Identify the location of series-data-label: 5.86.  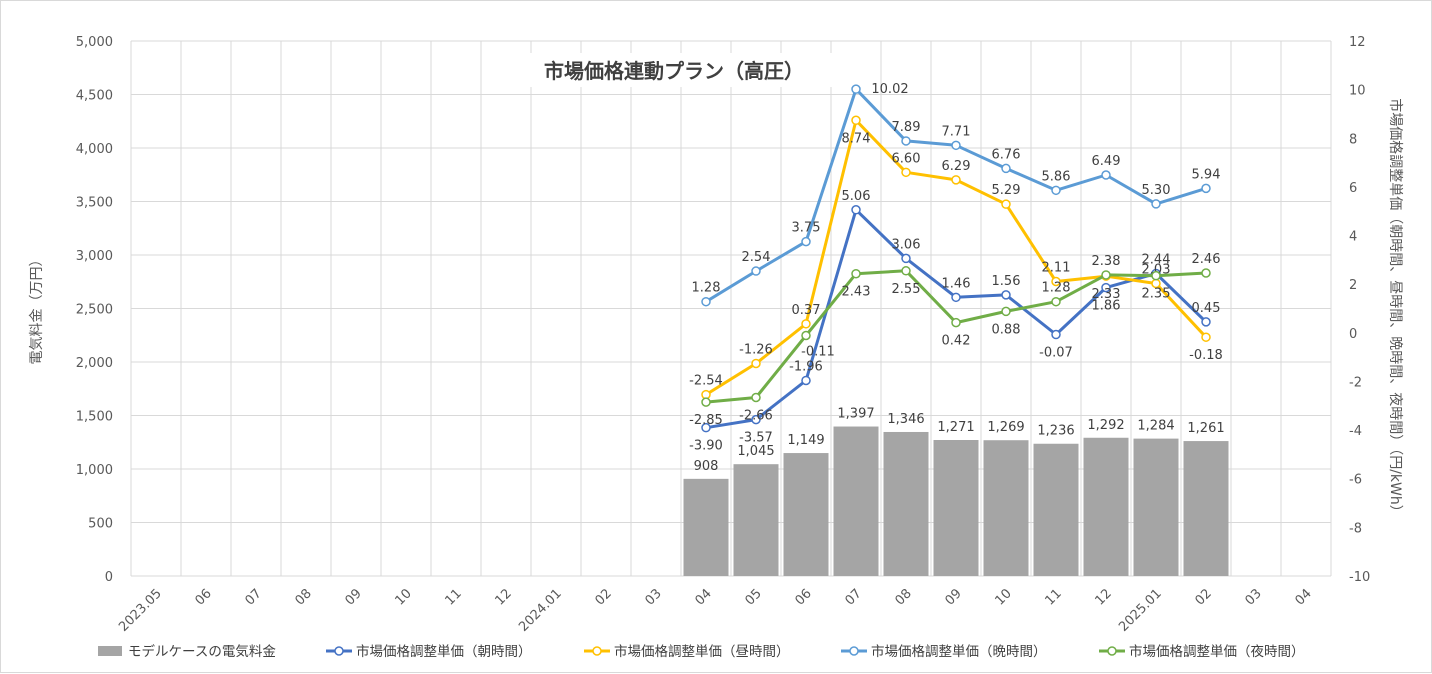
(1056, 176).